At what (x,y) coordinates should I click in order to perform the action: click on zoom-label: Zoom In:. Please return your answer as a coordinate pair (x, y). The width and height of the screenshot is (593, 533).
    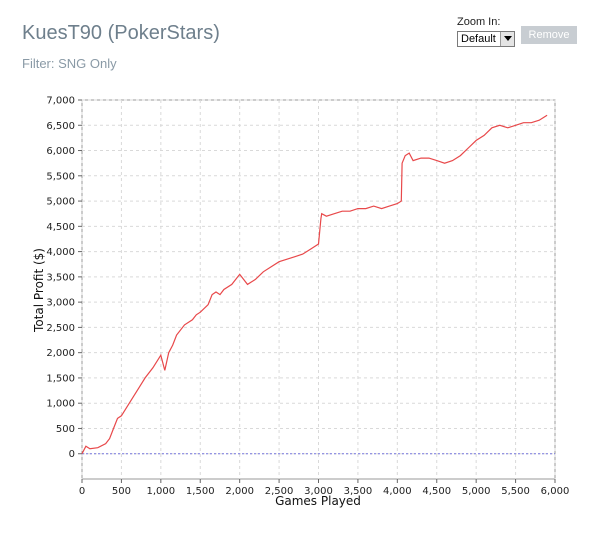
    Looking at the image, I should click on (479, 22).